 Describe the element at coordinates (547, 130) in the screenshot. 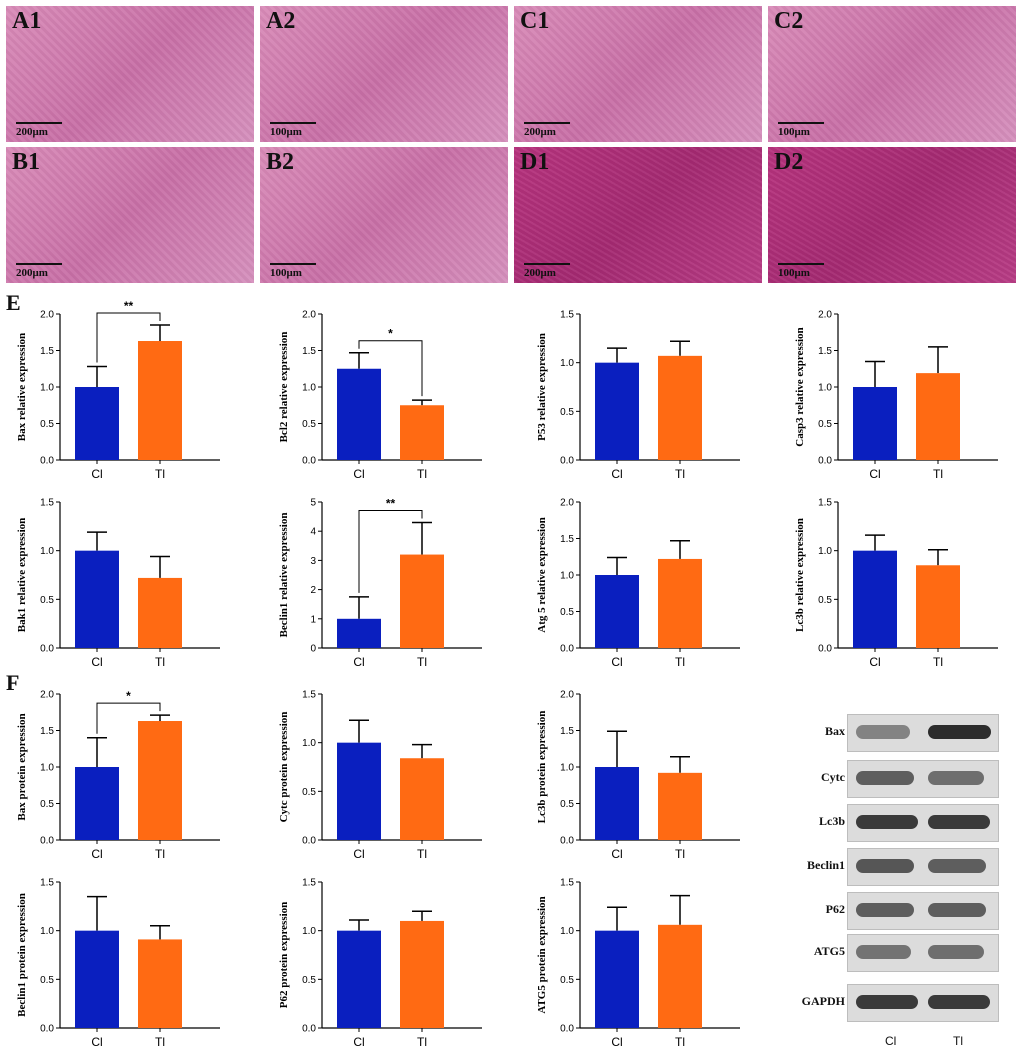

I see `scale-bar: 200μm` at that location.